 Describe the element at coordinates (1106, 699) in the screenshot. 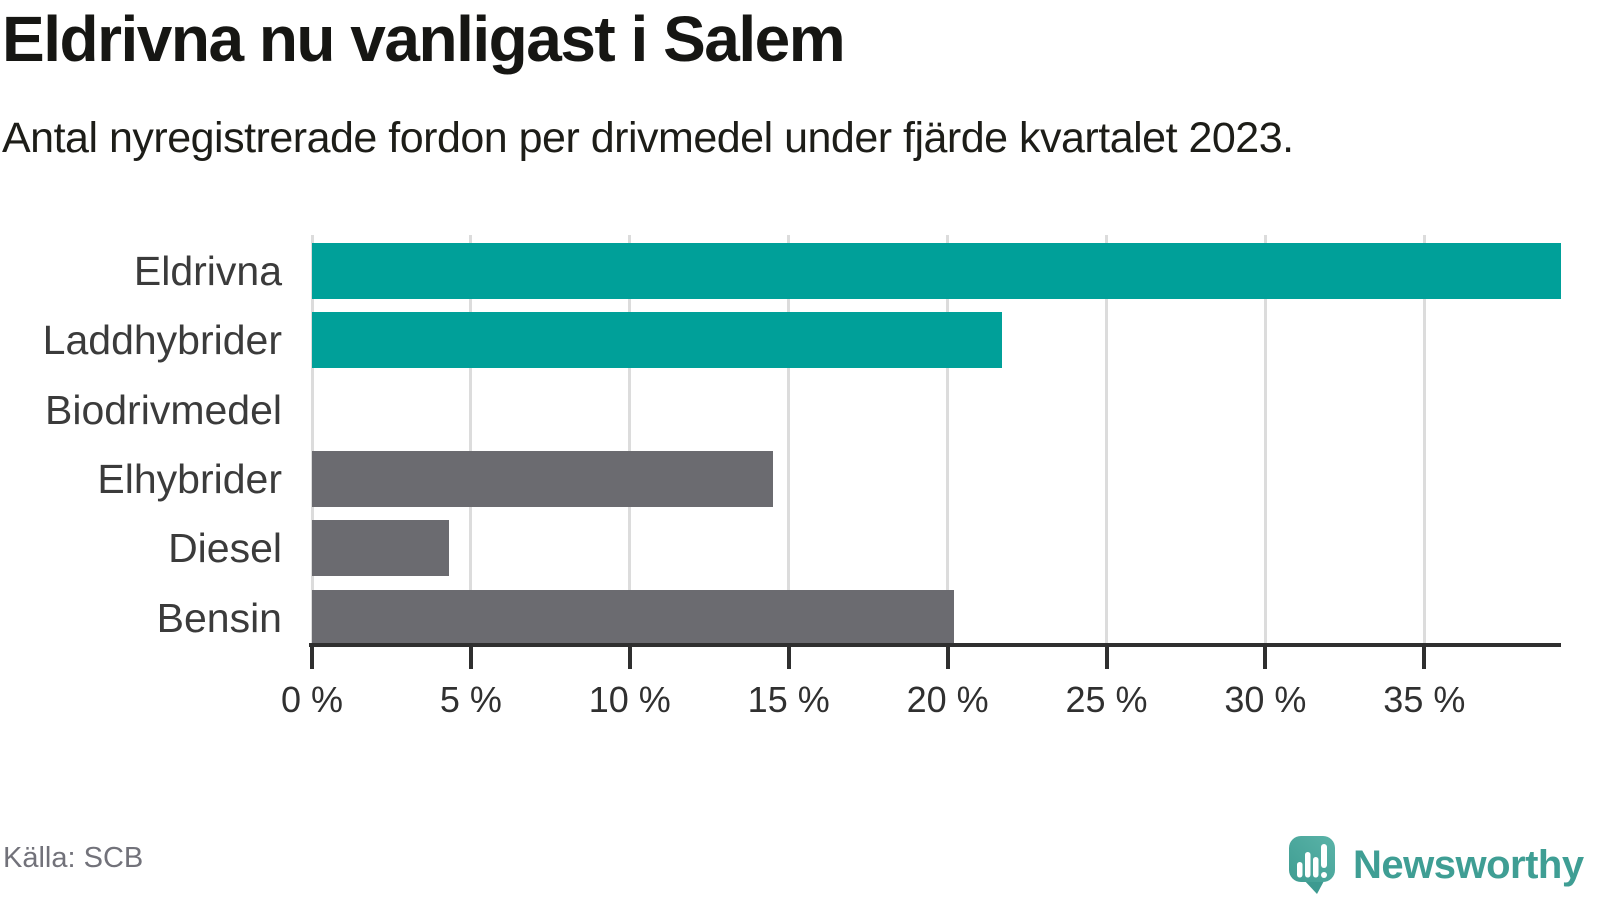

I see `x-tick-label: 25 %` at that location.